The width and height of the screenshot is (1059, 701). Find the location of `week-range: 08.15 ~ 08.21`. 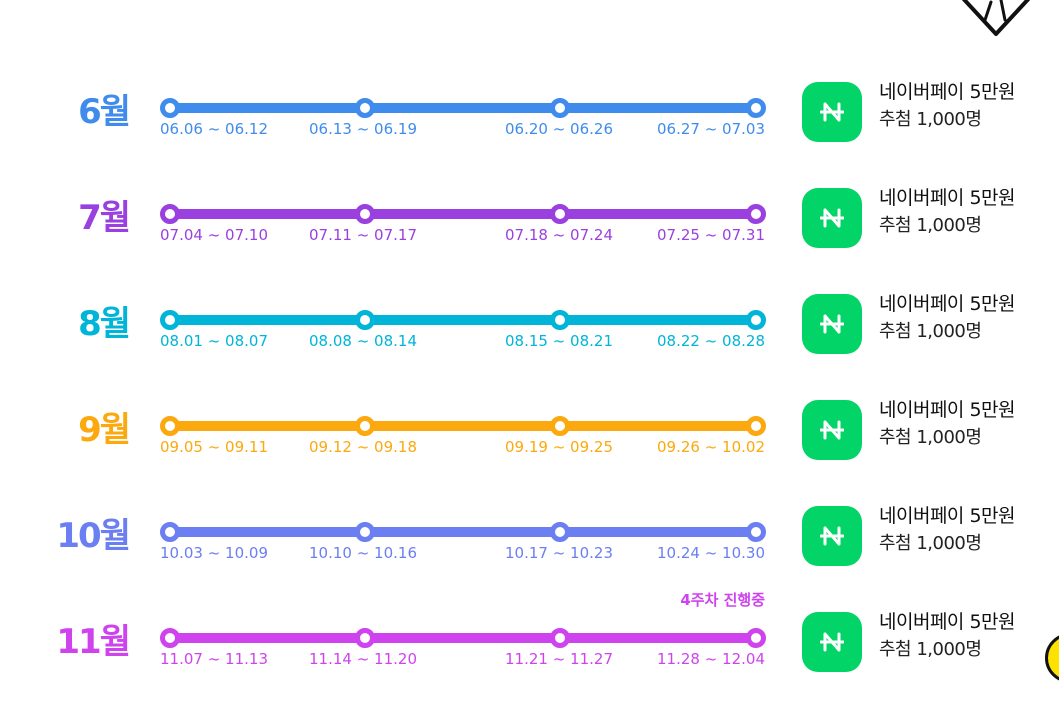

week-range: 08.15 ~ 08.21 is located at coordinates (559, 341).